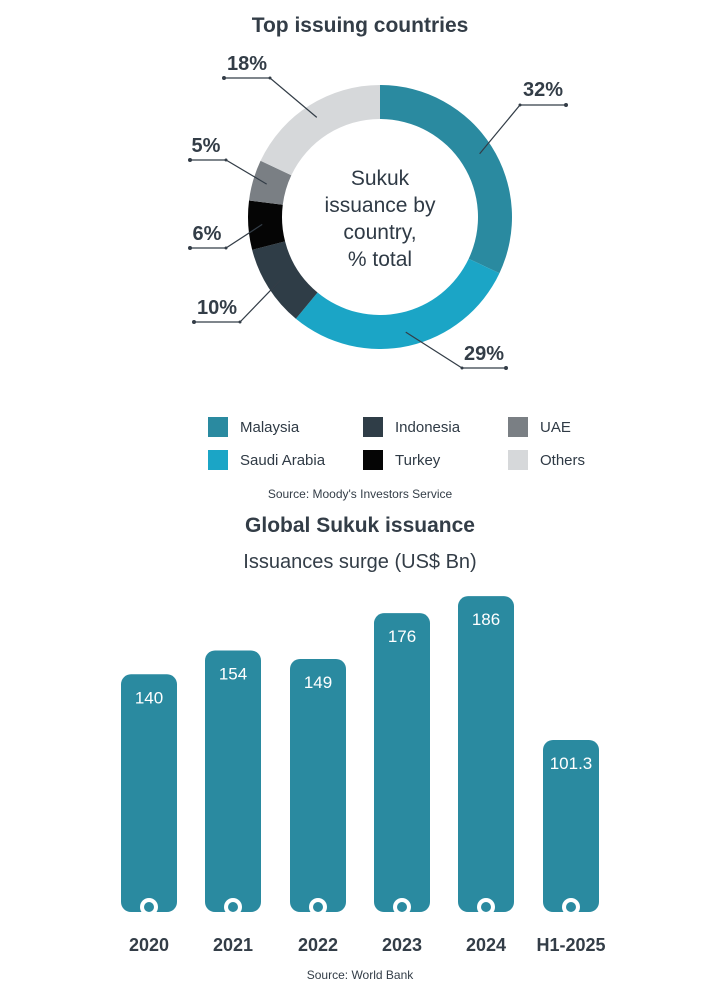 The width and height of the screenshot is (720, 1000). What do you see at coordinates (283, 460) in the screenshot?
I see `legend-label: Saudi Arabia` at bounding box center [283, 460].